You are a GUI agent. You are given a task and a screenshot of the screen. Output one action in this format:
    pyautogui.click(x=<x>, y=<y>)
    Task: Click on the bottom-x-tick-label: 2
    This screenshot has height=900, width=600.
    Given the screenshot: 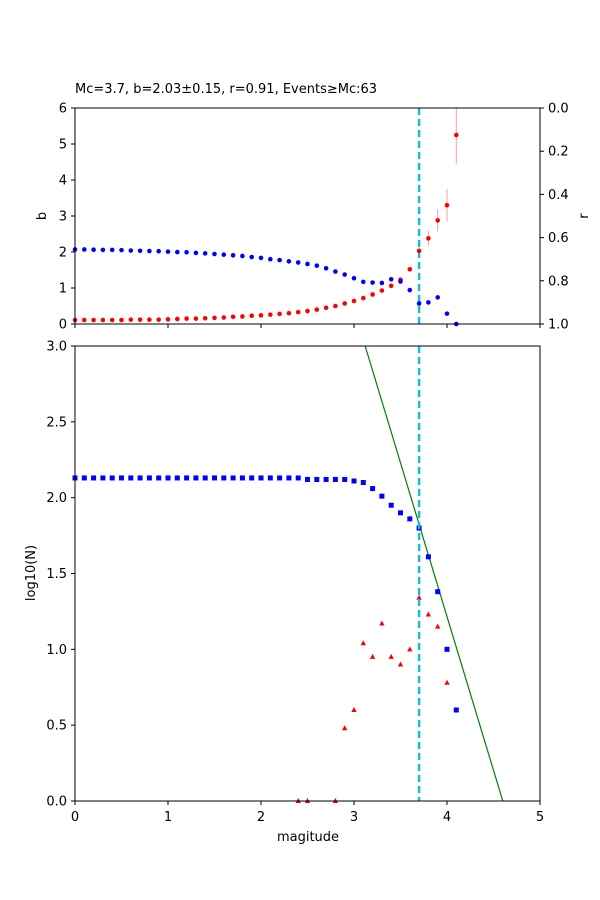 What is the action you would take?
    pyautogui.click(x=261, y=817)
    